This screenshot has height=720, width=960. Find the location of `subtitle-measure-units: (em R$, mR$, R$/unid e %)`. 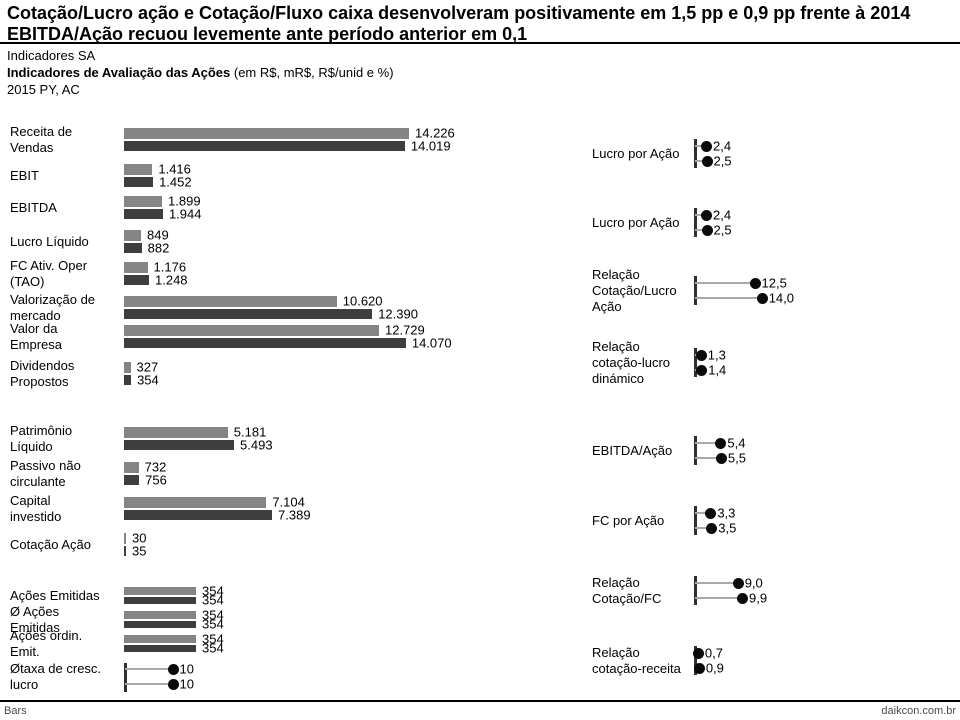

subtitle-measure-units: (em R$, mR$, R$/unid e %) is located at coordinates (312, 72).